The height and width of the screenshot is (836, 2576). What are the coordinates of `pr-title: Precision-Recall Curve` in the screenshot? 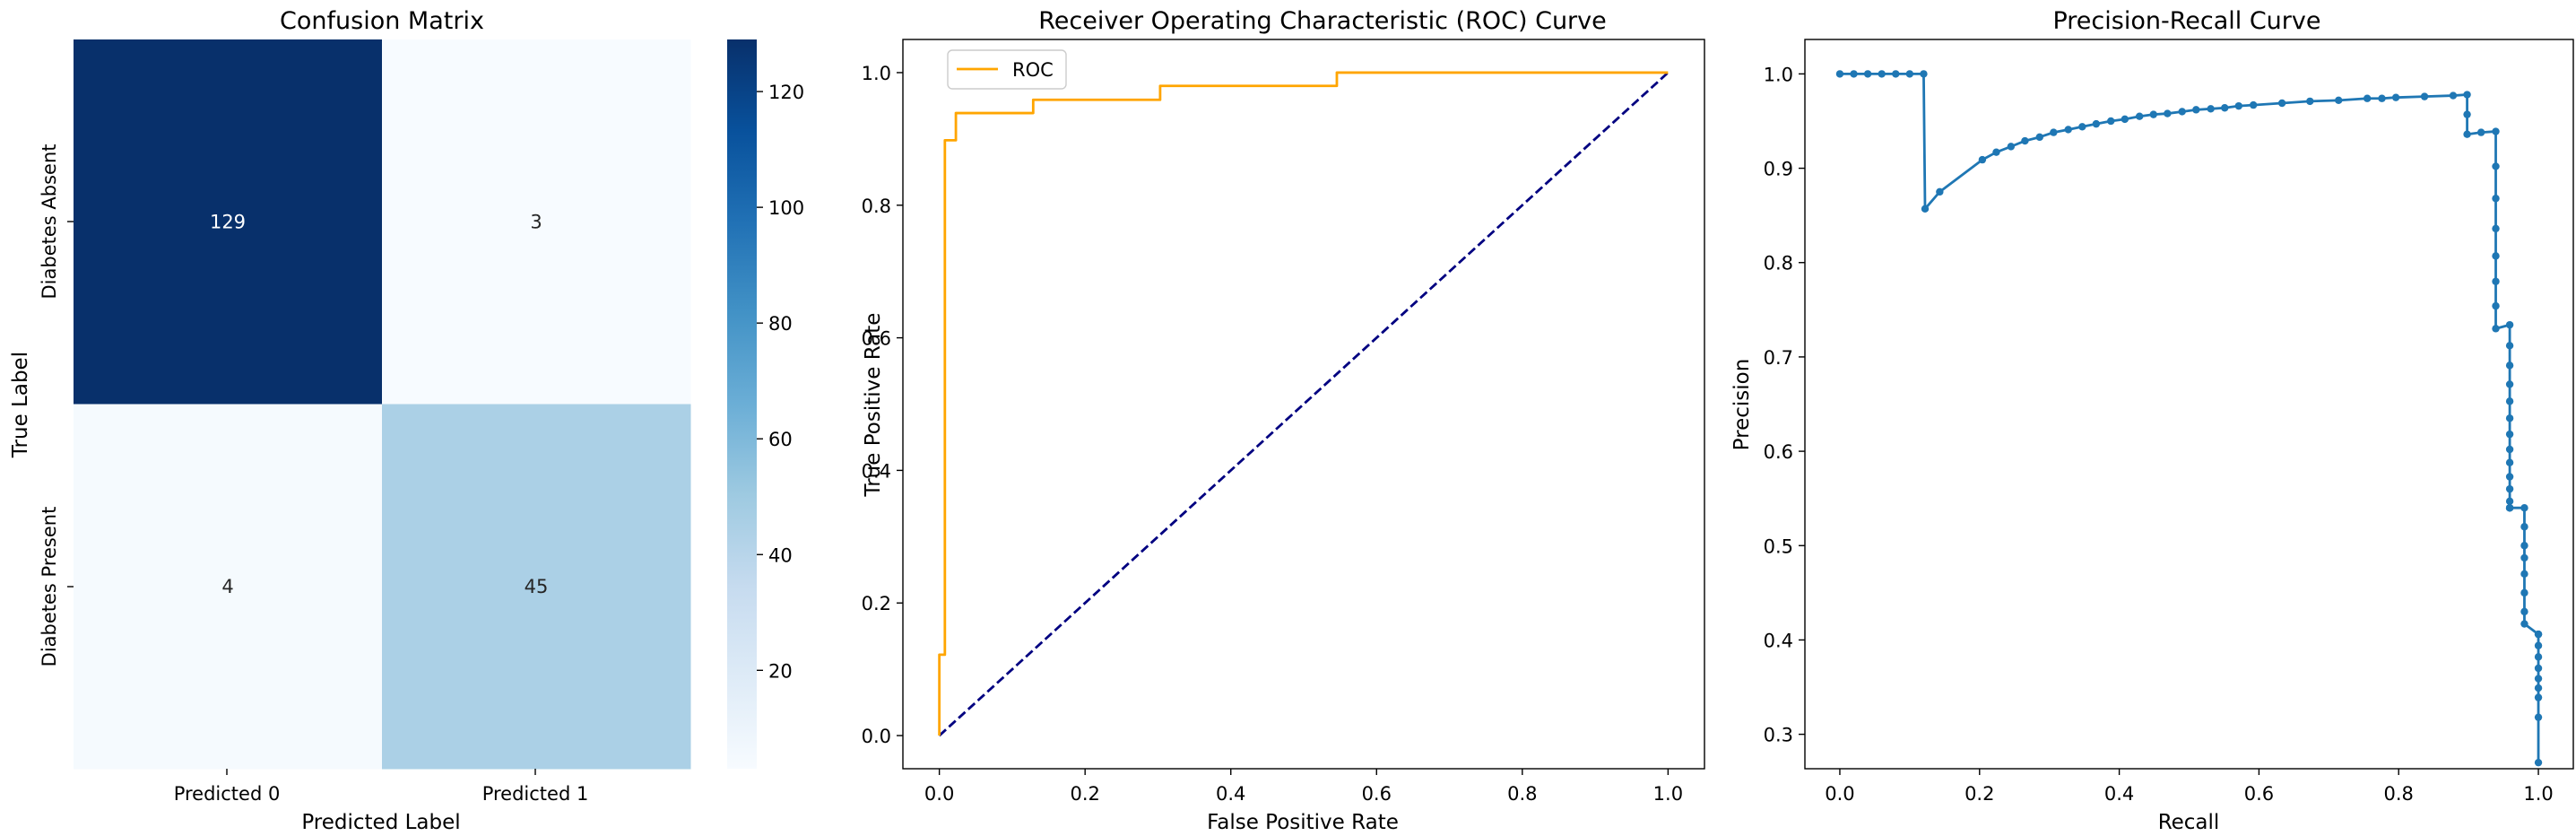 It's located at (2186, 21).